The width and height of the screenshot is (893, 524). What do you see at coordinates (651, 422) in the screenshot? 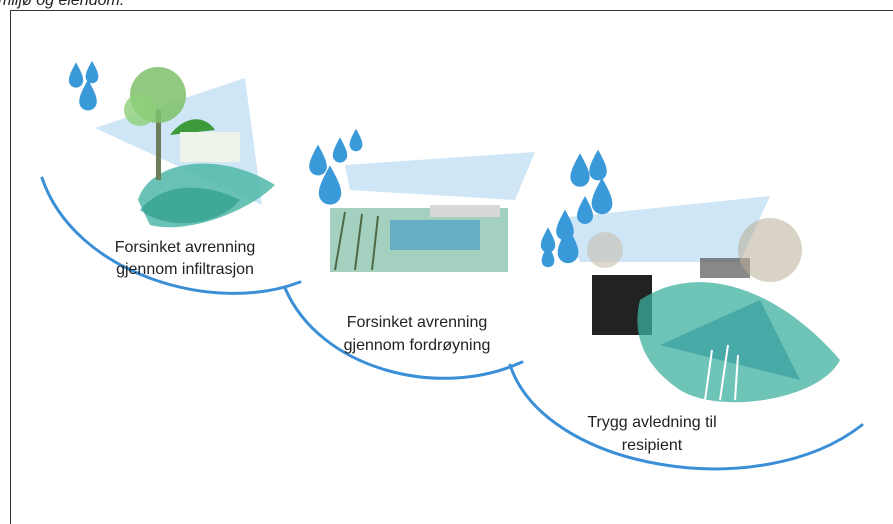
I see `stage-label: Trygg avledning til` at bounding box center [651, 422].